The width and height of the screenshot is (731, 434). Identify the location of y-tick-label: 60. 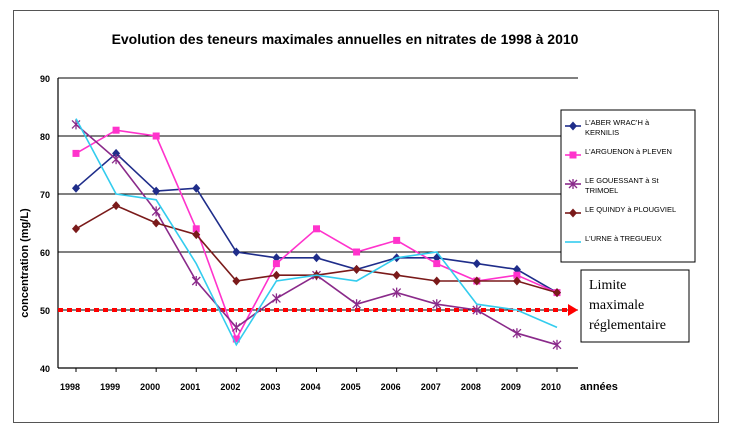
(45, 253).